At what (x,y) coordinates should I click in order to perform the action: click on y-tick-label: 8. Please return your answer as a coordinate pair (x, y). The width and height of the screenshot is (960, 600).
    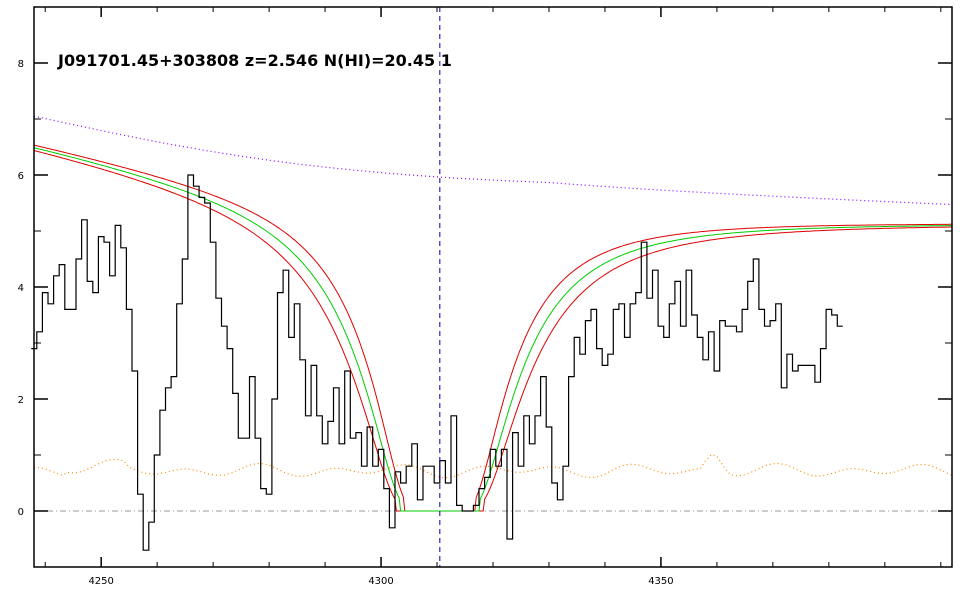
    Looking at the image, I should click on (21, 64).